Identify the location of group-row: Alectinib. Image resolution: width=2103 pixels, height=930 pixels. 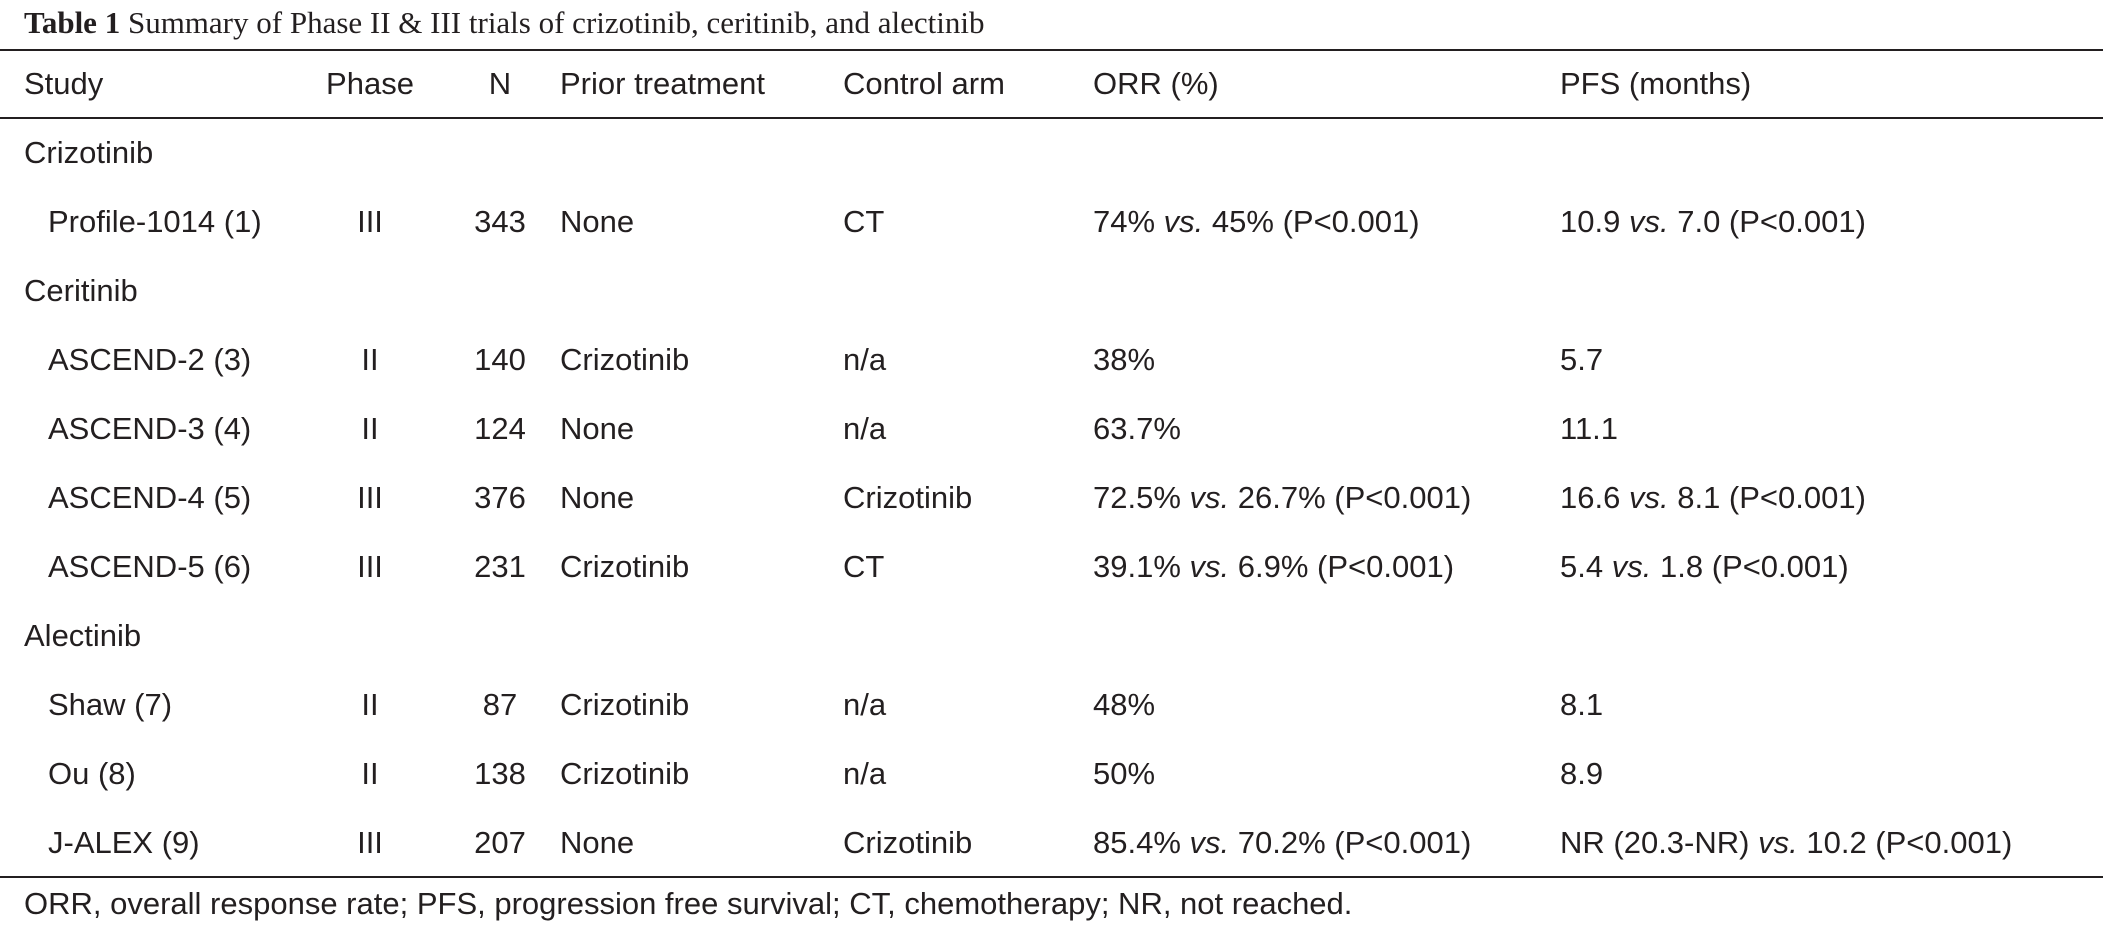
(1051, 635).